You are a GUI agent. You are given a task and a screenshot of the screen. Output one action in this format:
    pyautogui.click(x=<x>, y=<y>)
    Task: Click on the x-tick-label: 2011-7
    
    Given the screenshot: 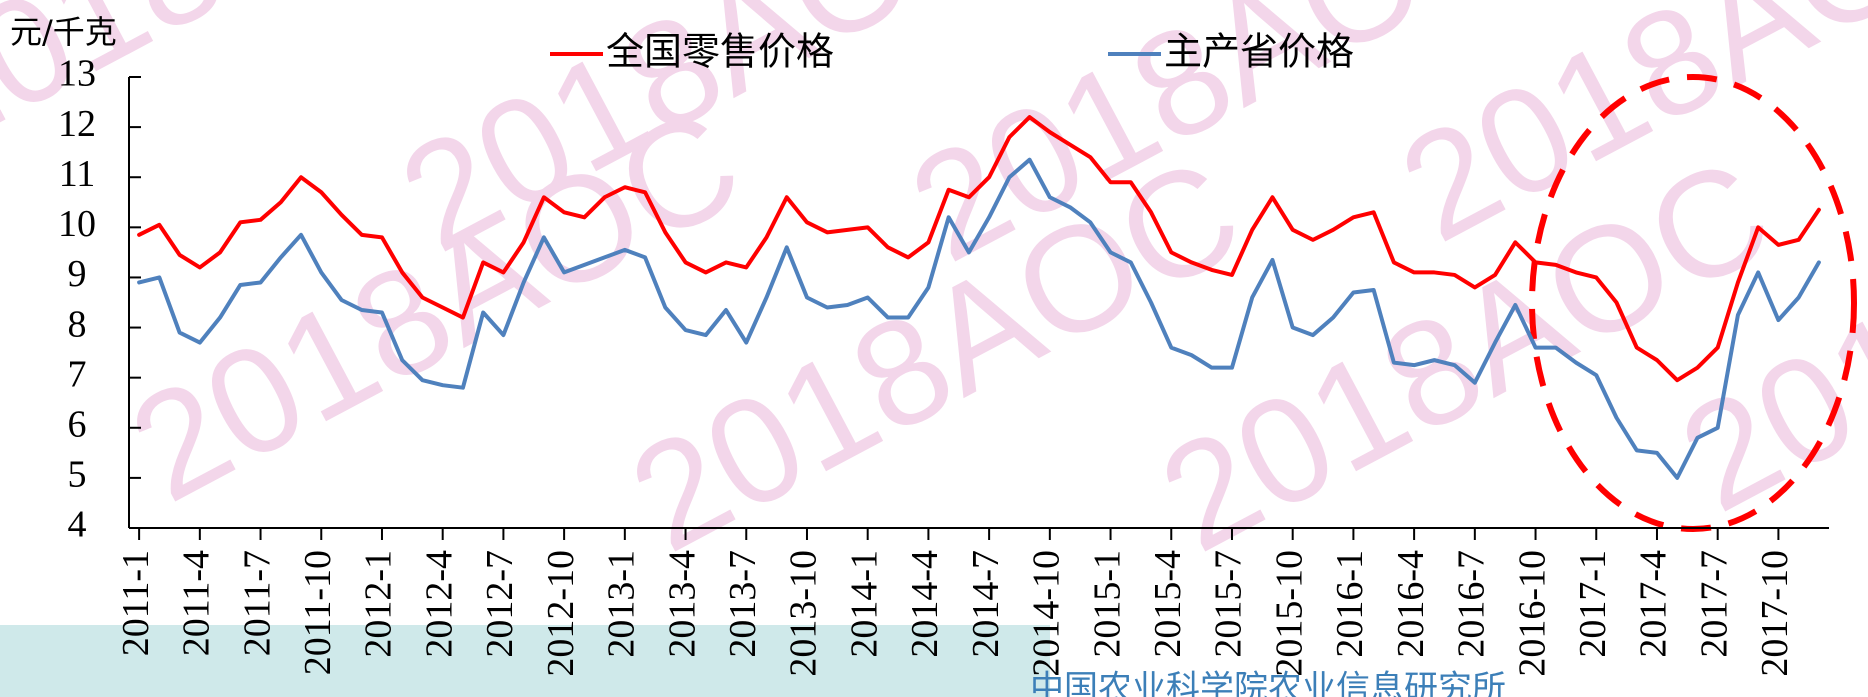 What is the action you would take?
    pyautogui.click(x=257, y=603)
    